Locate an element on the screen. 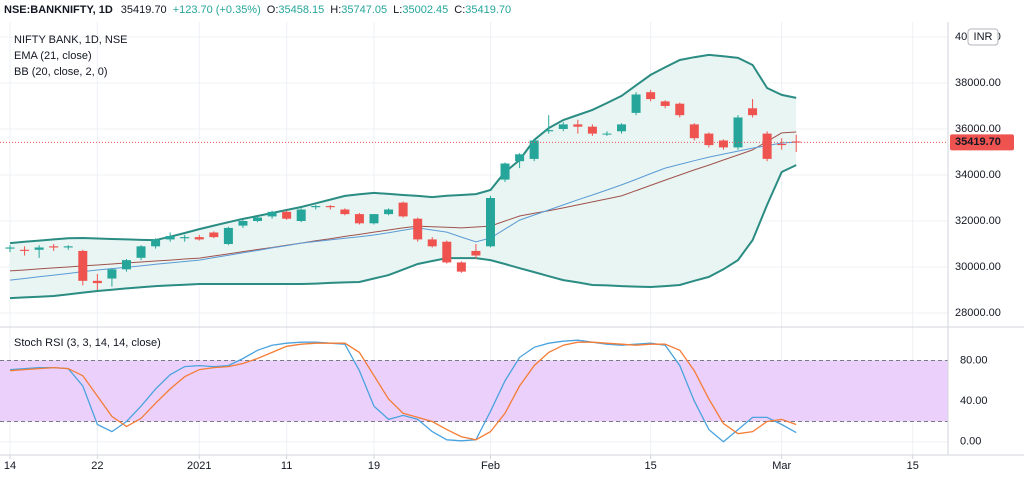 The width and height of the screenshot is (1024, 487). y-tick-label: 80.00 is located at coordinates (974, 360).